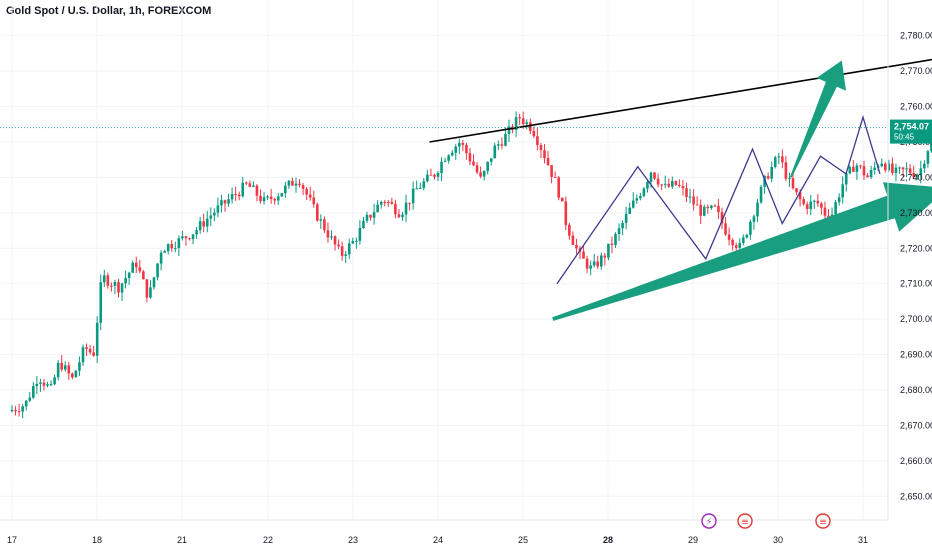  What do you see at coordinates (916, 248) in the screenshot?
I see `price-tick-label: 2,720.00` at bounding box center [916, 248].